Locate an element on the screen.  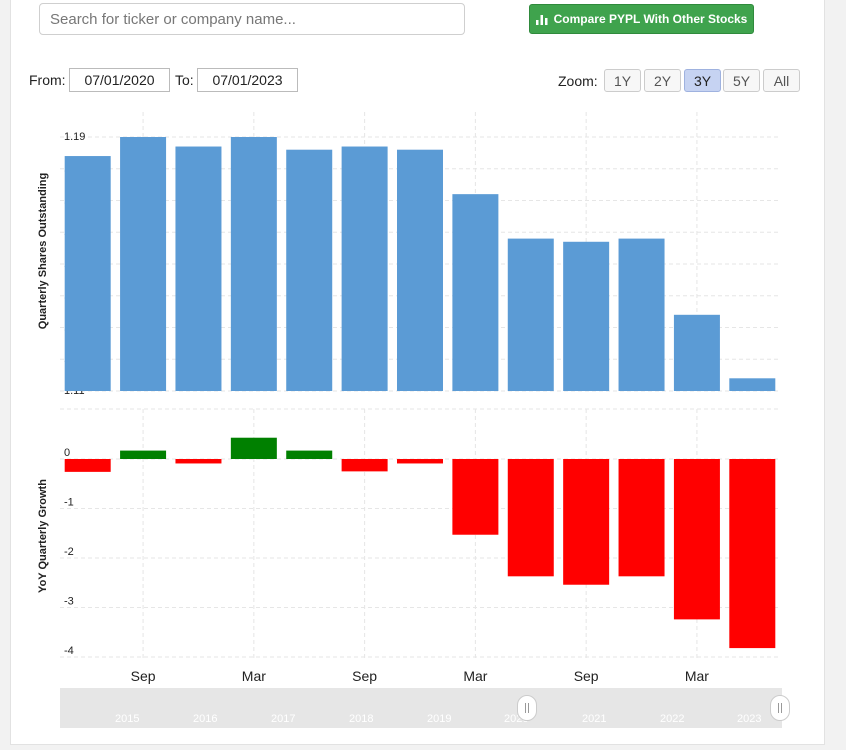
search-input is located at coordinates (252, 19).